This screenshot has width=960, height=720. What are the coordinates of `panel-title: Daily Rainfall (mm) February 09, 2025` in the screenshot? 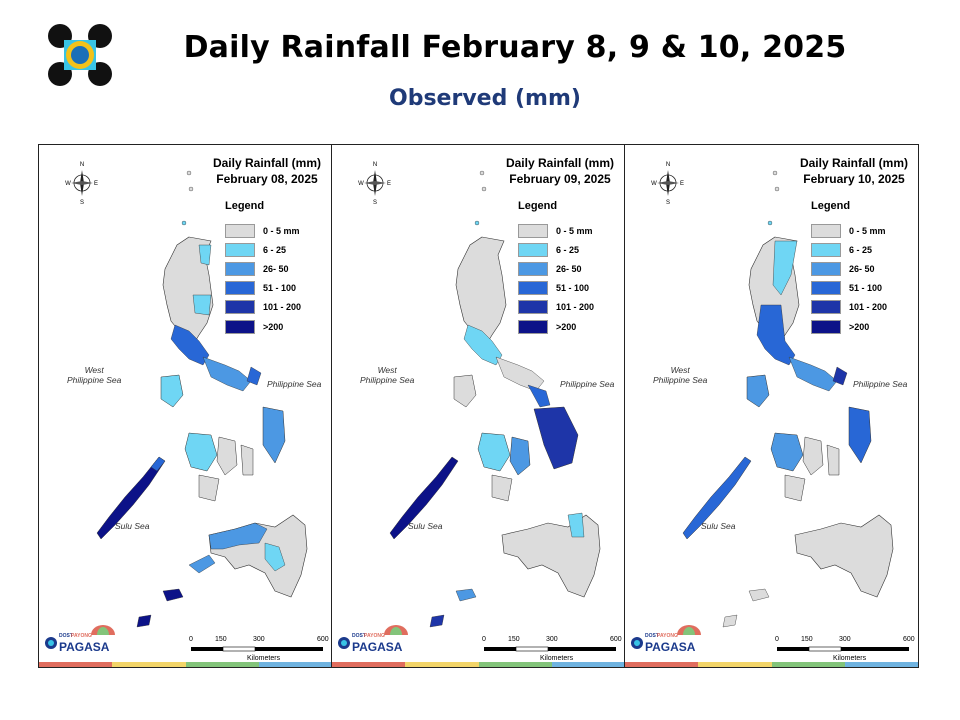 It's located at (559, 171).